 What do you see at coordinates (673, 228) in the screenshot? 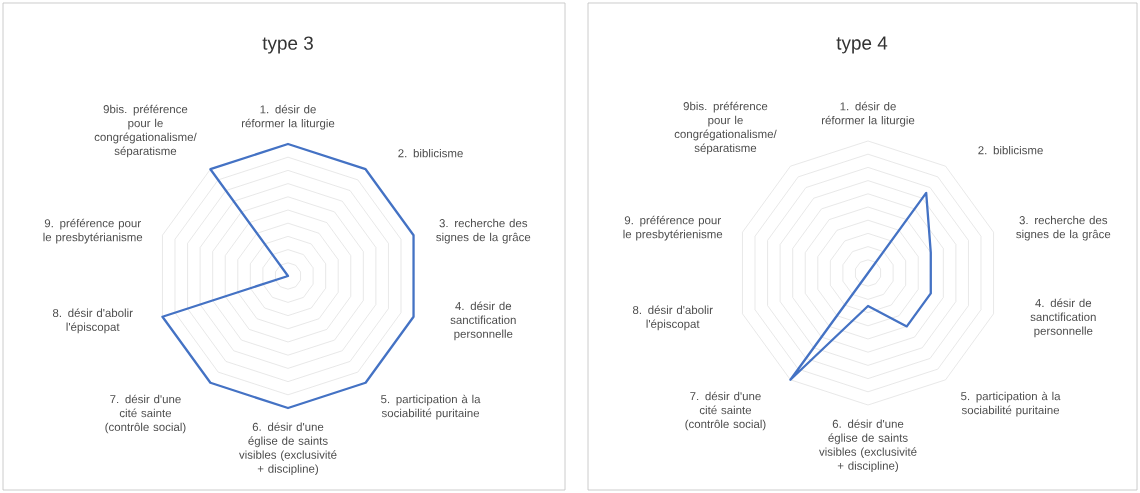
I see `spoke-label: 9. préférence pour le presbytérienisme` at bounding box center [673, 228].